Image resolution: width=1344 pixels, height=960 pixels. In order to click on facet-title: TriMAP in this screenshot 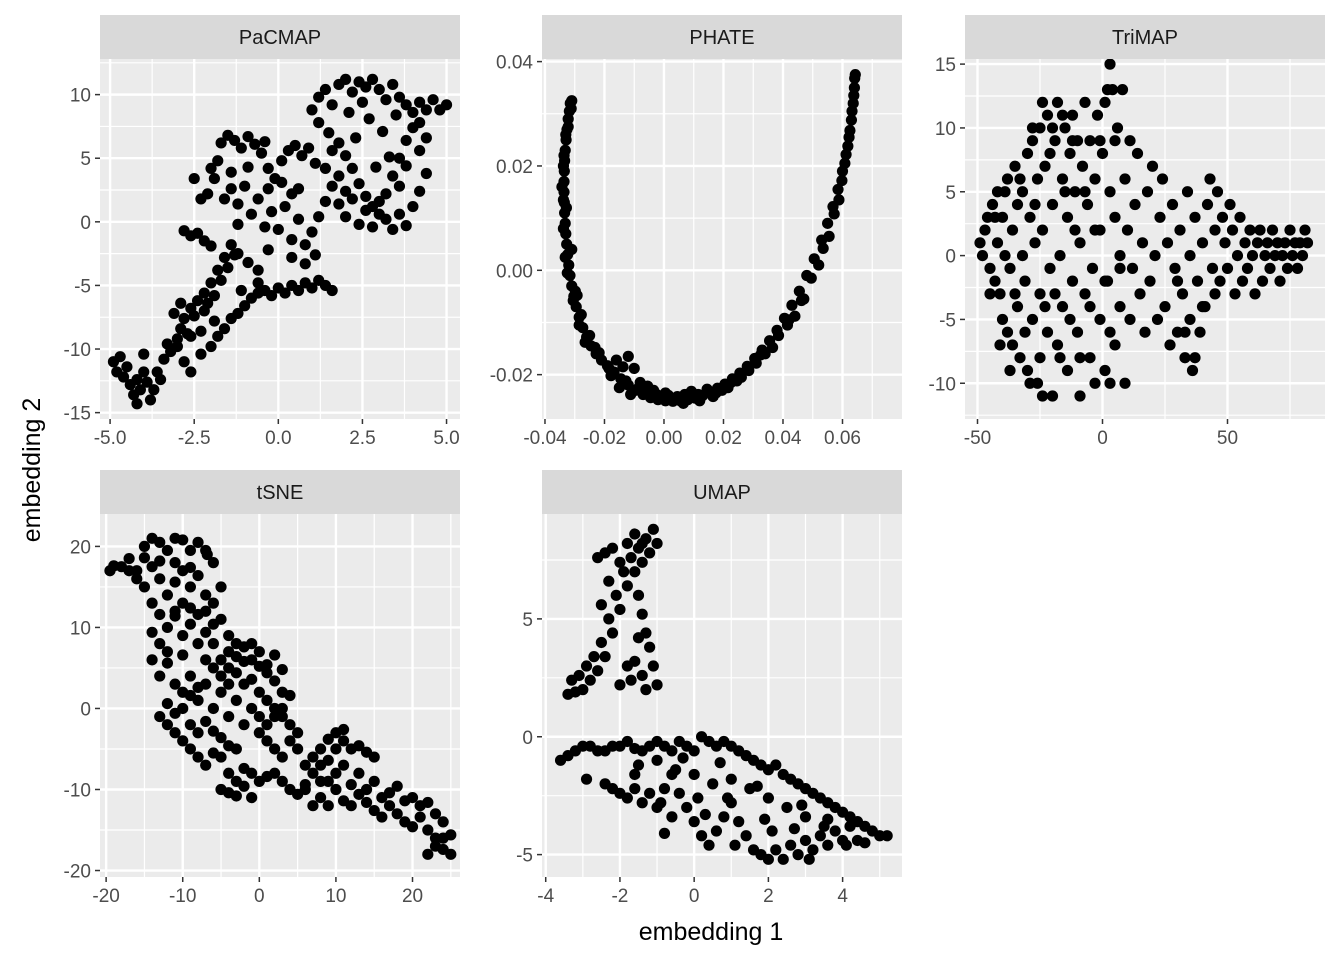, I will do `click(1145, 38)`.